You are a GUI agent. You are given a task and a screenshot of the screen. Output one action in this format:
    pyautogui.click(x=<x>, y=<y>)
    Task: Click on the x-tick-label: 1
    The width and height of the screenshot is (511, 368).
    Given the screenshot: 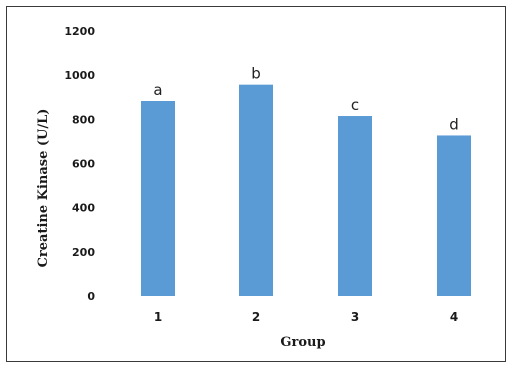 What is the action you would take?
    pyautogui.click(x=158, y=317)
    